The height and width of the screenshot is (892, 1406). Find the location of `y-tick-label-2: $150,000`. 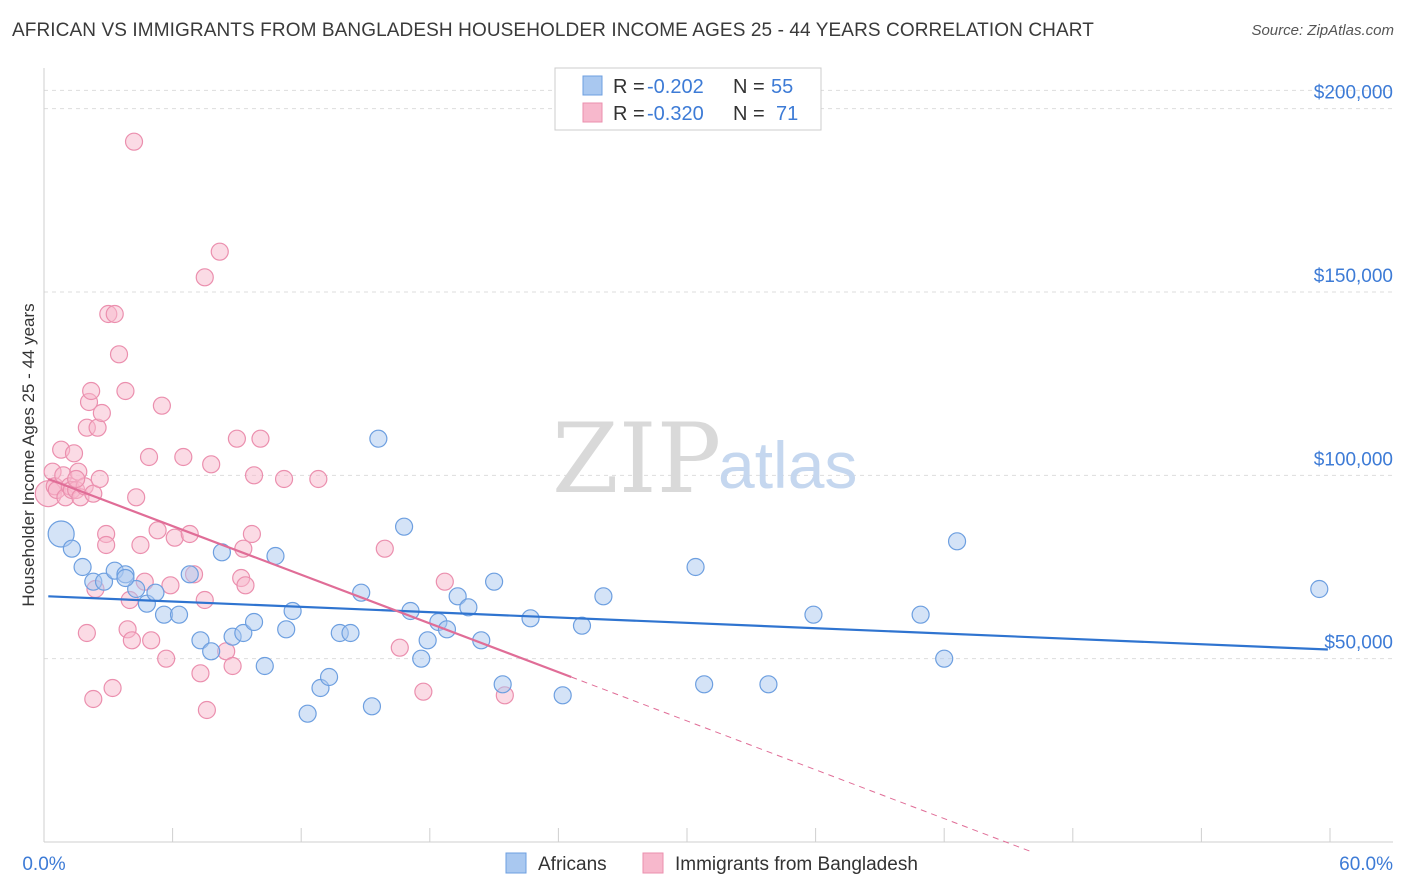

y-tick-label-2: $150,000 is located at coordinates (1353, 276).